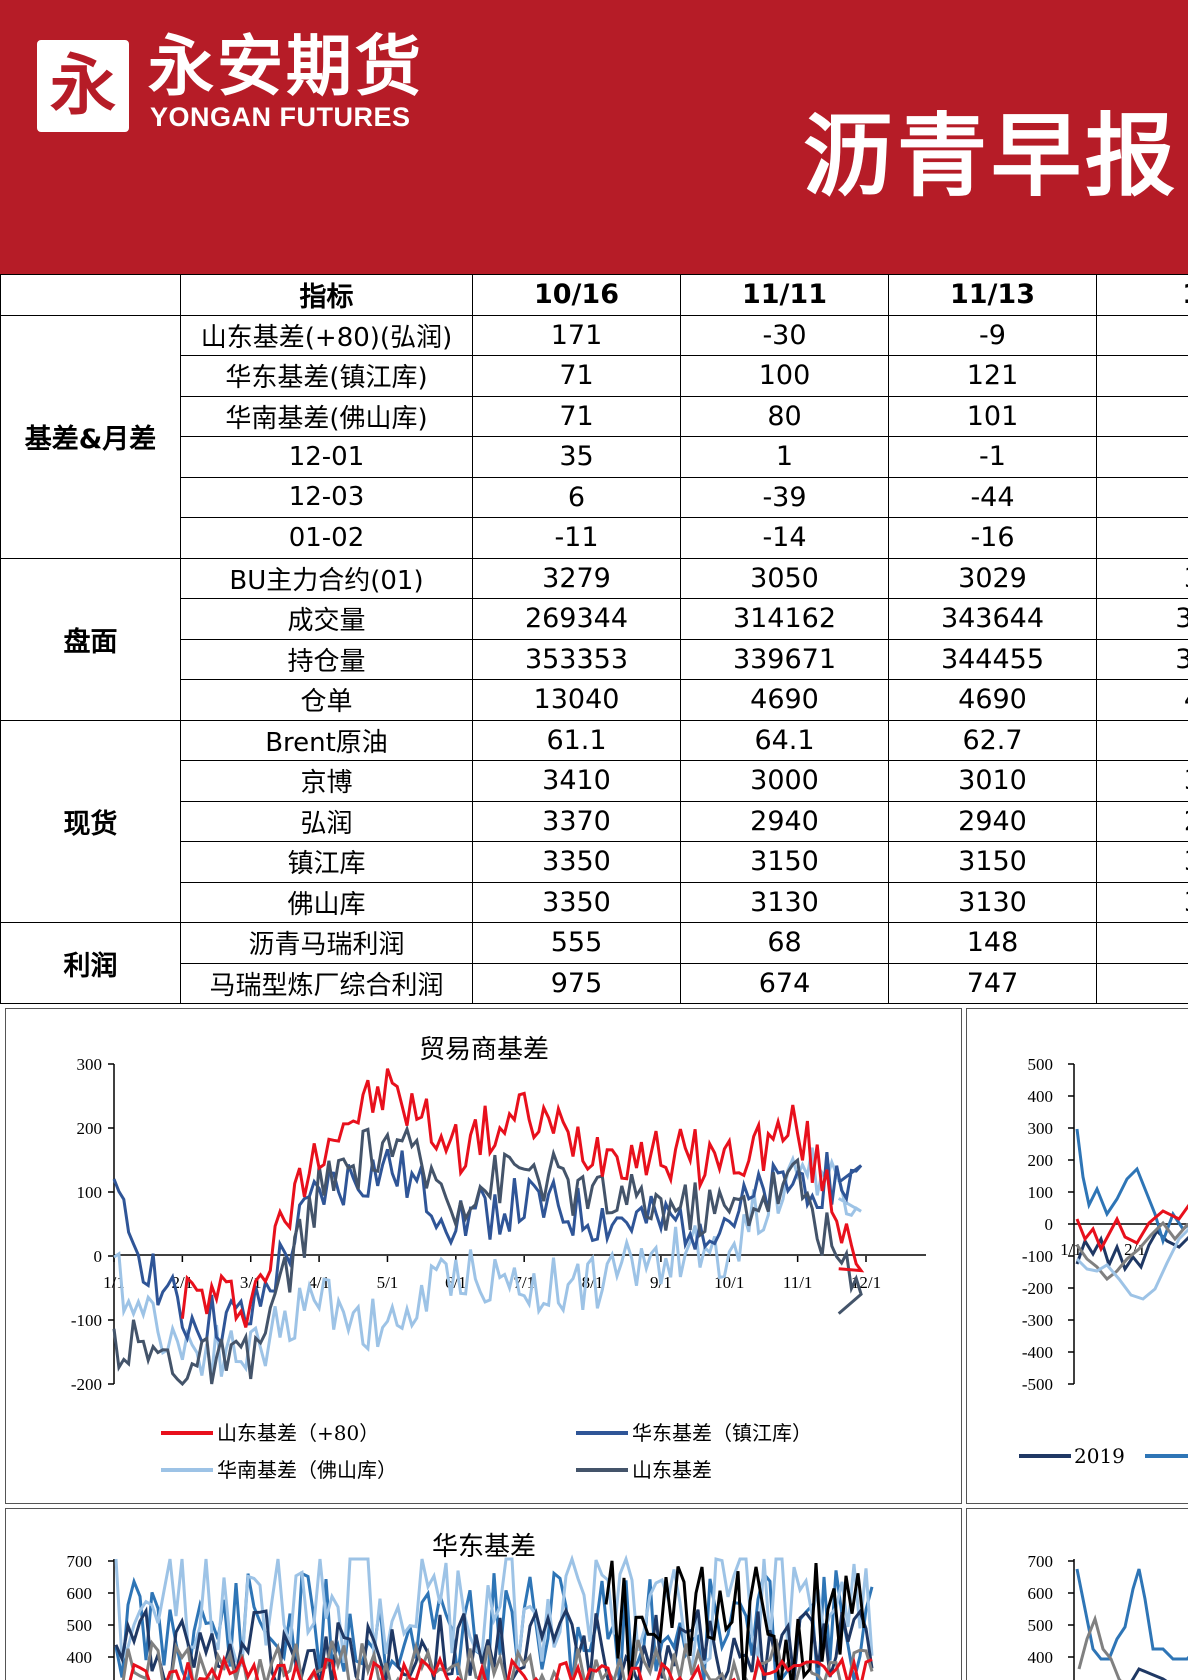  Describe the element at coordinates (992, 902) in the screenshot. I see `value-cell: 3130` at that location.